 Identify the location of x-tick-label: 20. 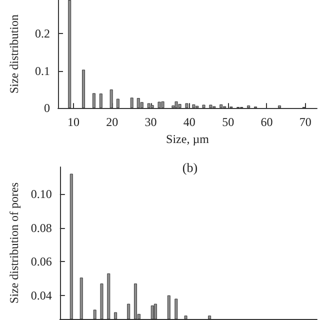
(112, 122).